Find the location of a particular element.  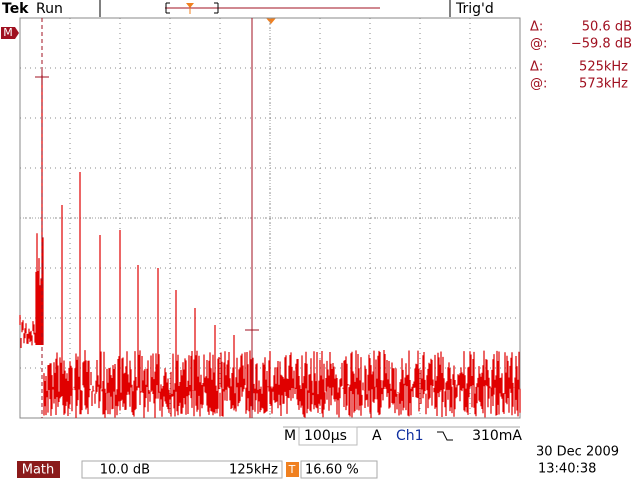

record-view is located at coordinates (272, 8).